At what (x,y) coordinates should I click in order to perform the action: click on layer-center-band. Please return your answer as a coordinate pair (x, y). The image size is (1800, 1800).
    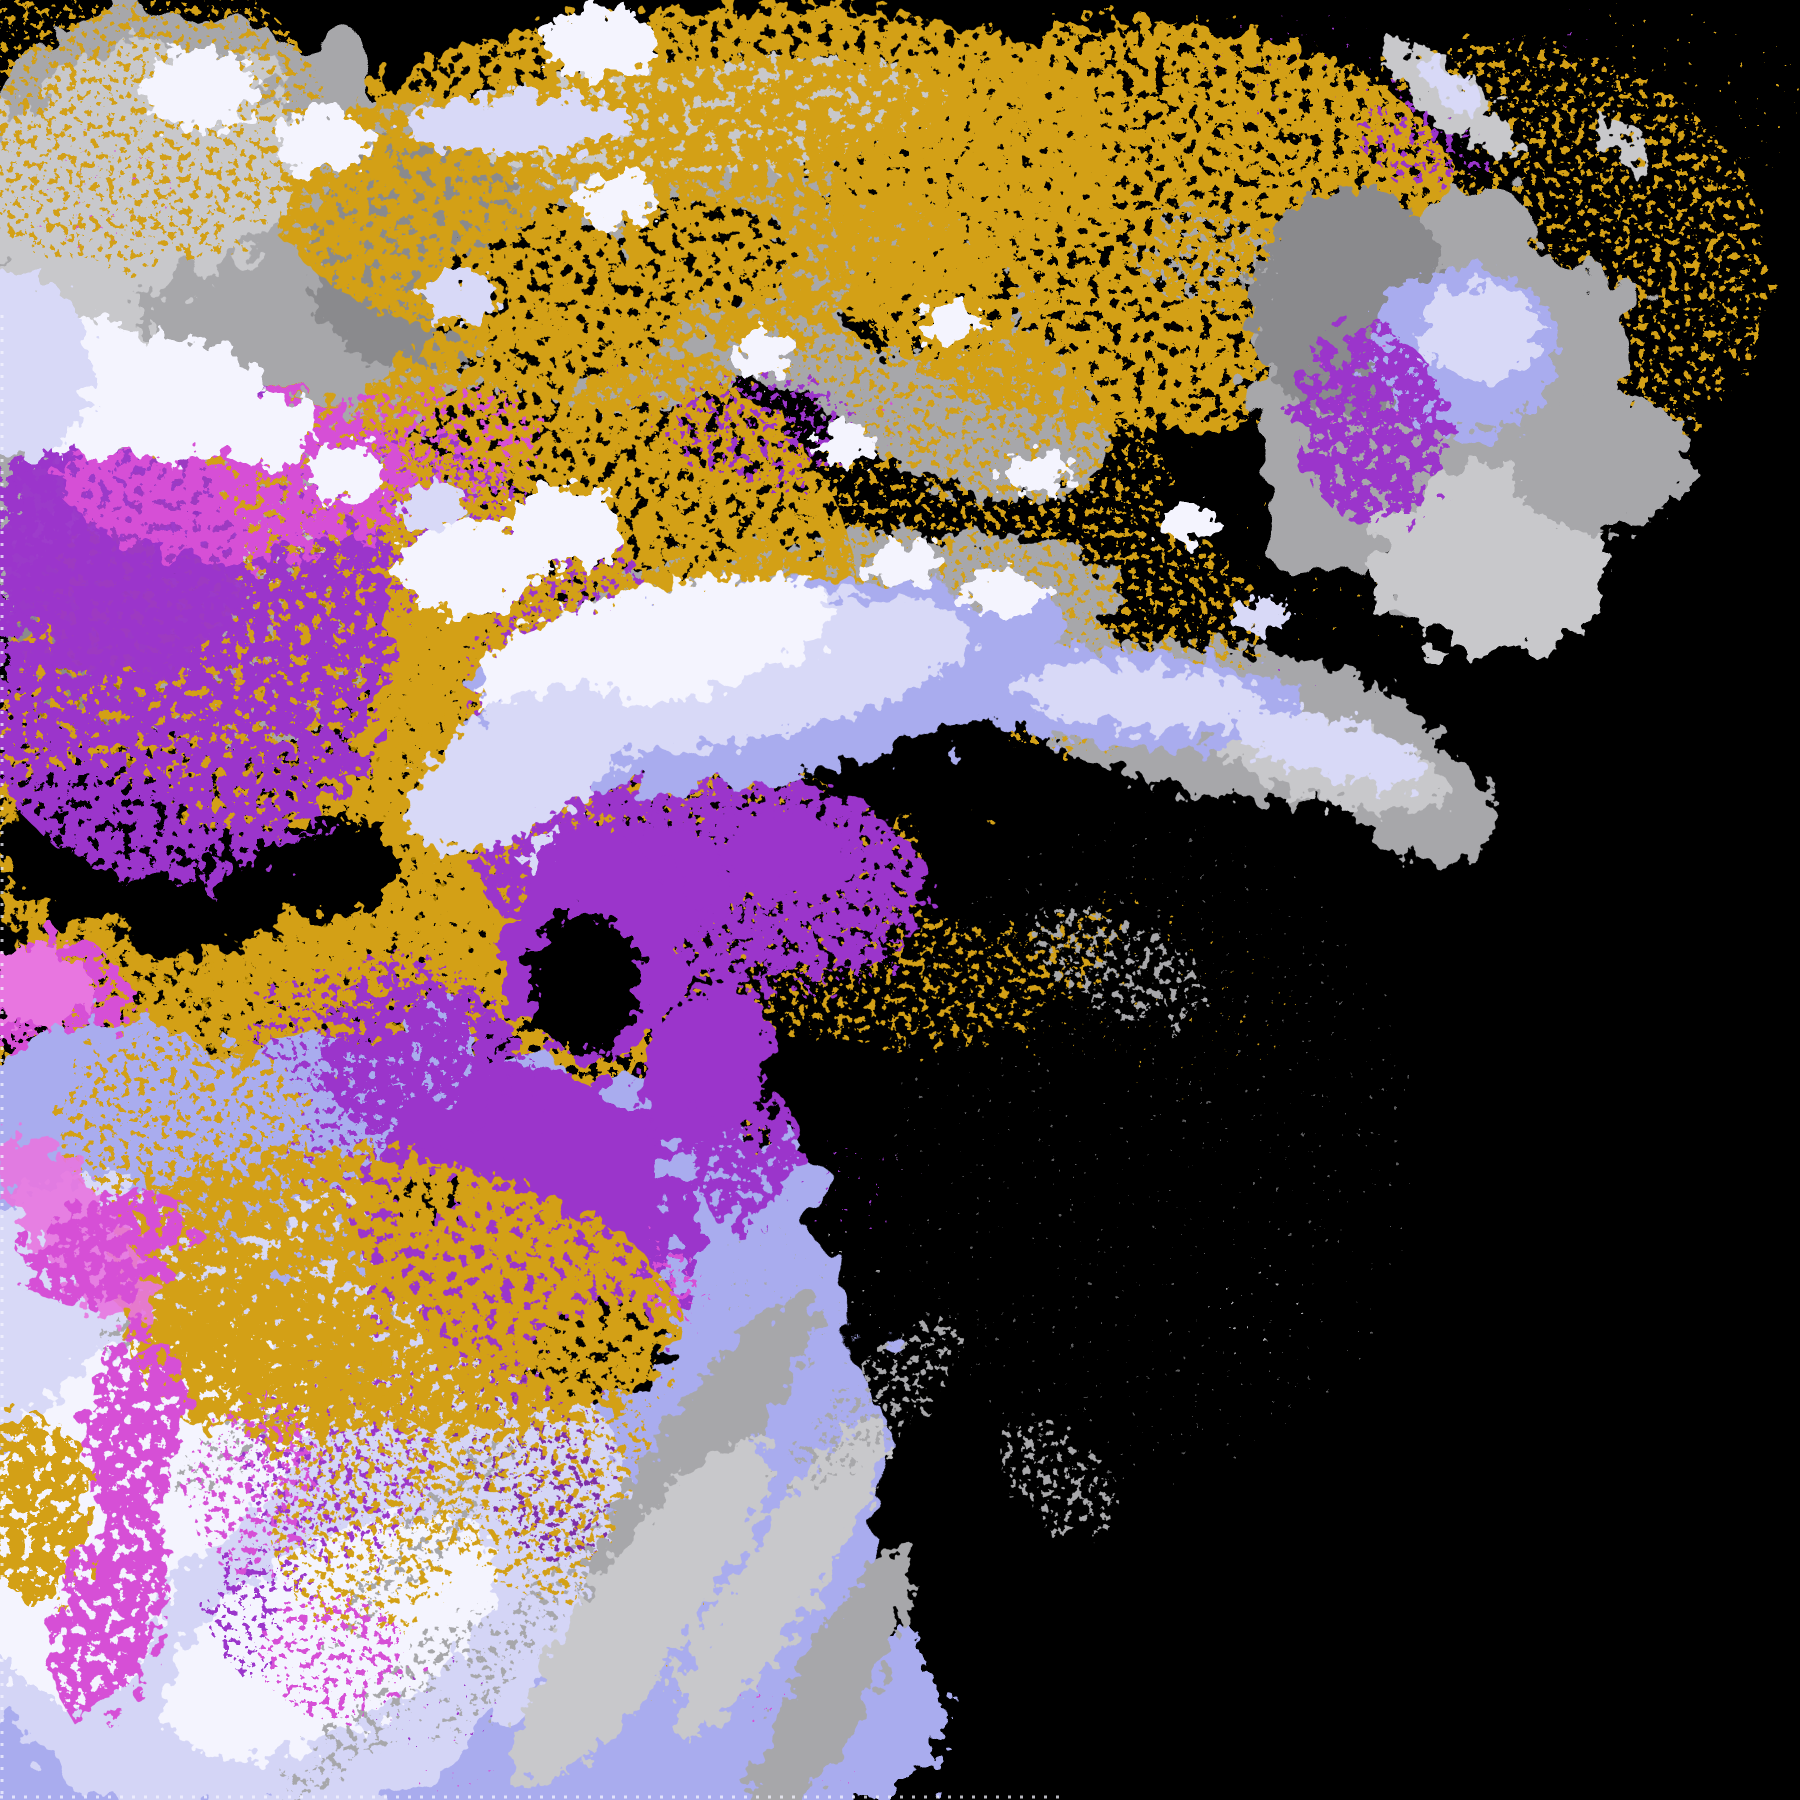
    Looking at the image, I should click on (910, 686).